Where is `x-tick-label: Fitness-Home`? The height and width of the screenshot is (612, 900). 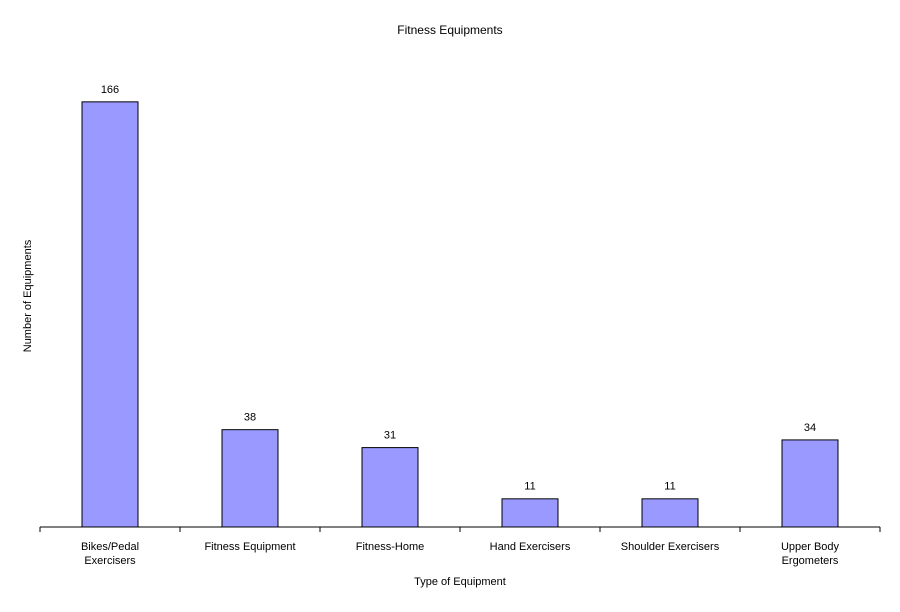 x-tick-label: Fitness-Home is located at coordinates (390, 547).